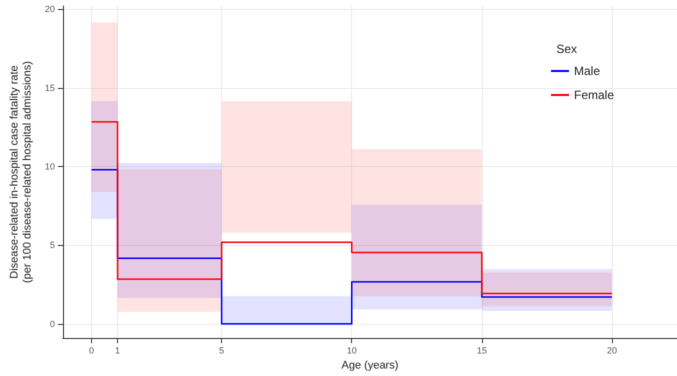 The width and height of the screenshot is (677, 376). What do you see at coordinates (351, 351) in the screenshot?
I see `x-tick-label: 10` at bounding box center [351, 351].